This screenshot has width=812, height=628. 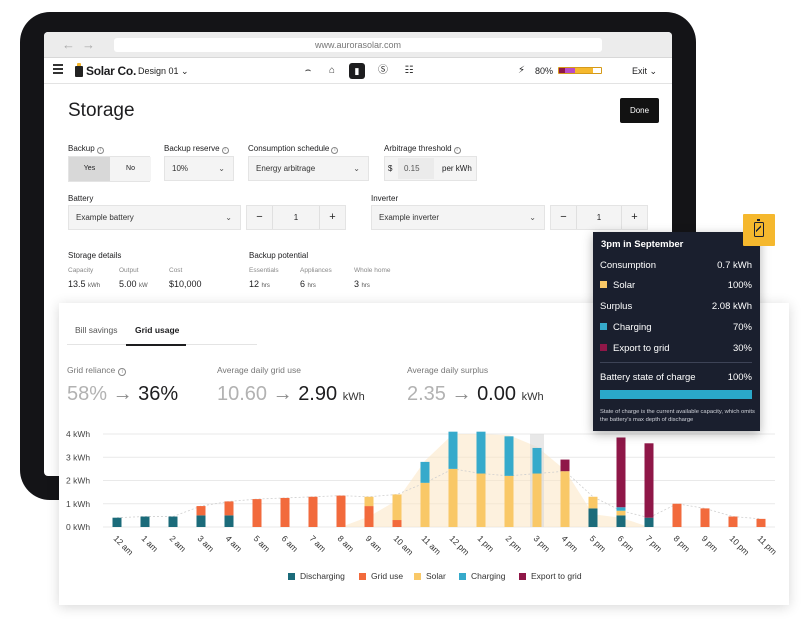 What do you see at coordinates (124, 545) in the screenshot?
I see `x-tick-label: 12 am` at bounding box center [124, 545].